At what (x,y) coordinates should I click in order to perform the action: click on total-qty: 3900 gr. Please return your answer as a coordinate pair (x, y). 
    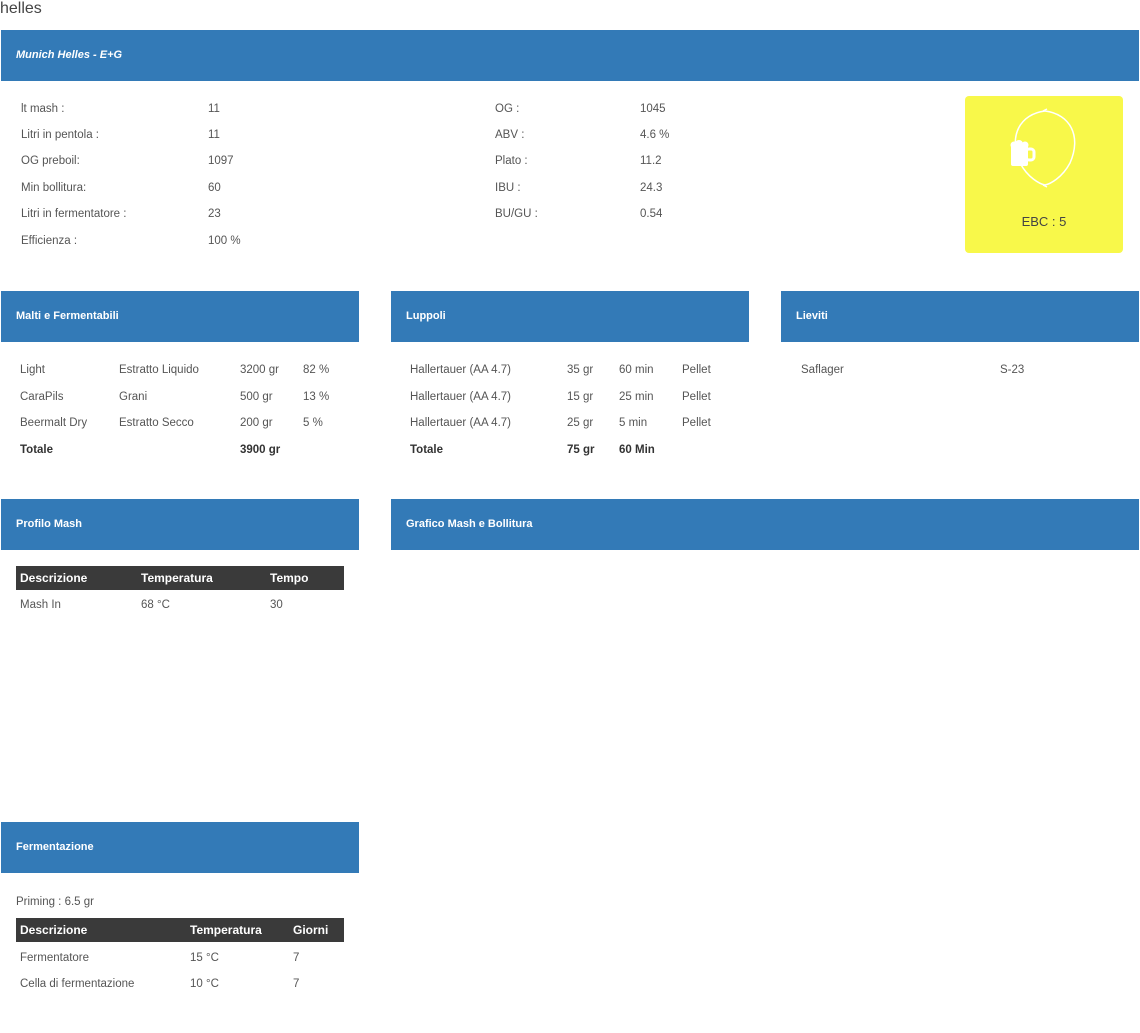
    Looking at the image, I should click on (260, 450).